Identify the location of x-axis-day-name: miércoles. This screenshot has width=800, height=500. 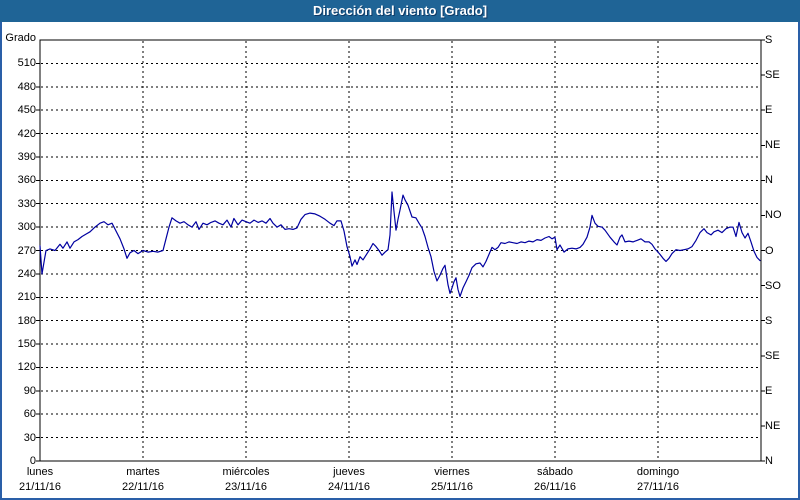
(246, 472).